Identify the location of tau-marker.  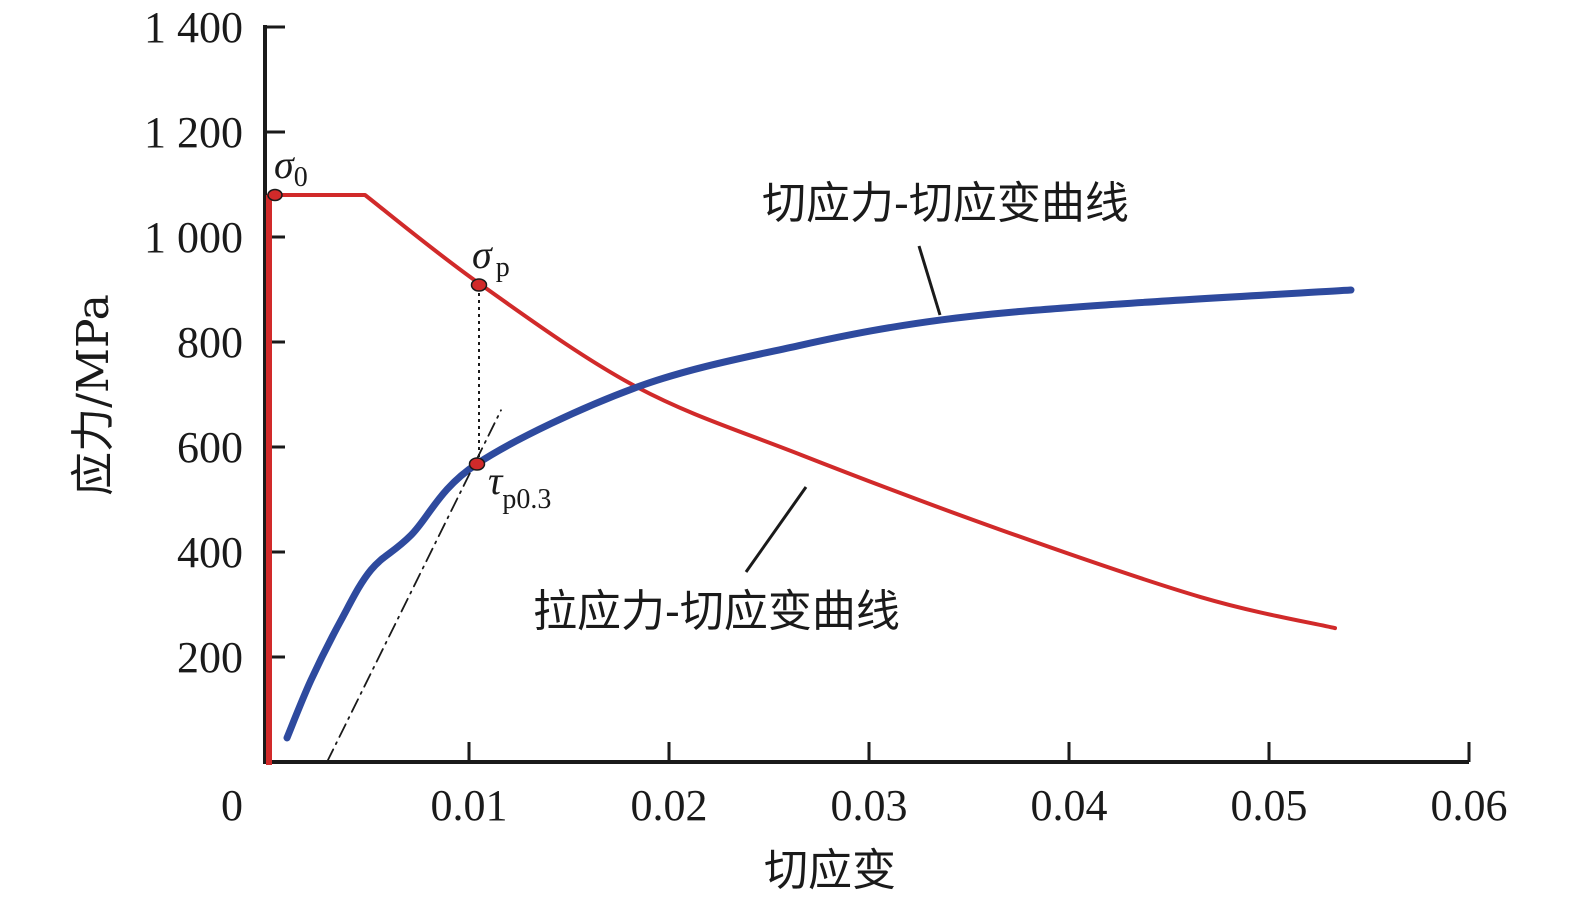
(477, 464).